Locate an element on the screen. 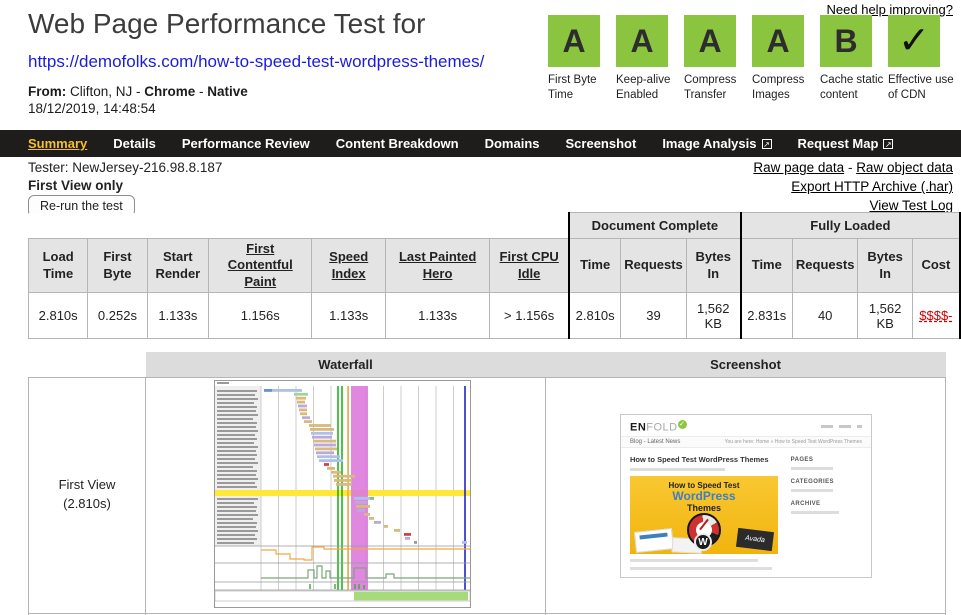  val-fl-time: 2.831s is located at coordinates (766, 315).